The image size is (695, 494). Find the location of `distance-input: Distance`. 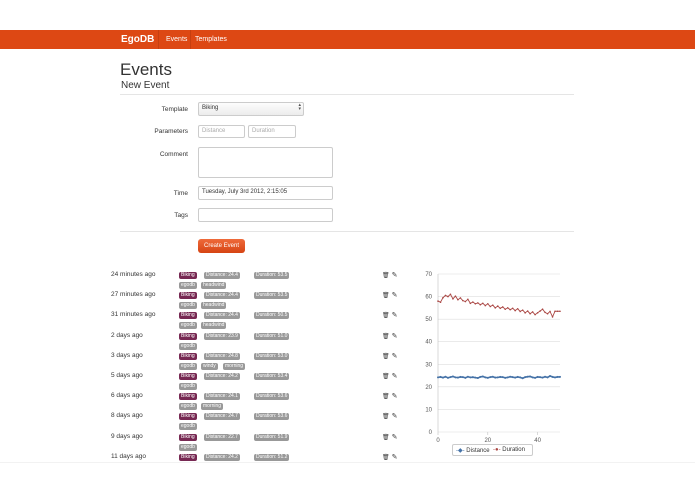

distance-input: Distance is located at coordinates (221, 131).